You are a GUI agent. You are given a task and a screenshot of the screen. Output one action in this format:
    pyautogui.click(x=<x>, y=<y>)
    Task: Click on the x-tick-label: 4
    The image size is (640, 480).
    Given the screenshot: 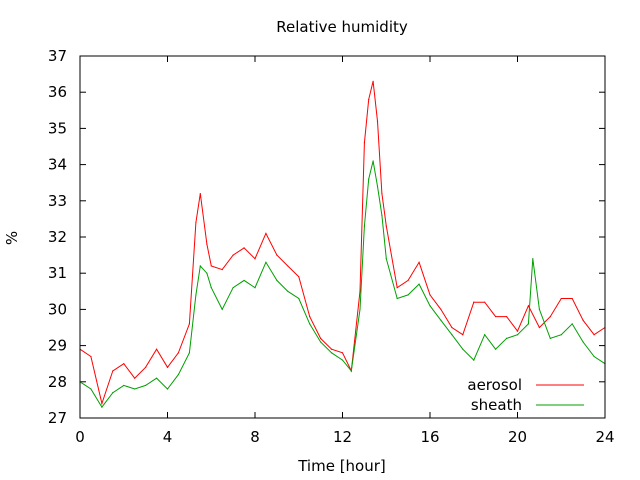 What is the action you would take?
    pyautogui.click(x=168, y=437)
    